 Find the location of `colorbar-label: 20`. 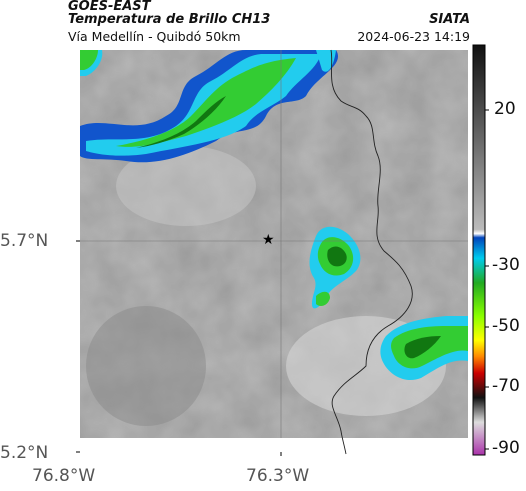

colorbar-label: 20 is located at coordinates (505, 109).